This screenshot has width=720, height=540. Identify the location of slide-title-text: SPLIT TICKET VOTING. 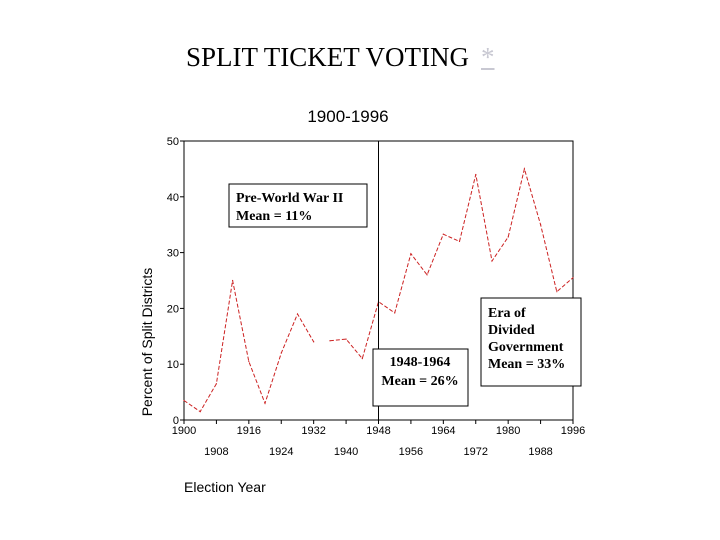
(328, 57).